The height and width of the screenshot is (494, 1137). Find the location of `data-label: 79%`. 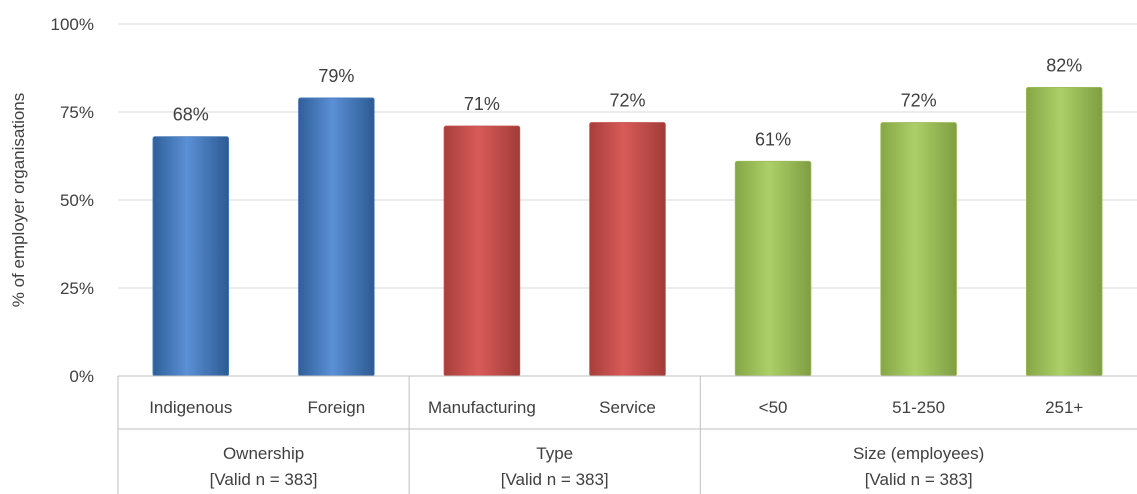

data-label: 79% is located at coordinates (336, 76).